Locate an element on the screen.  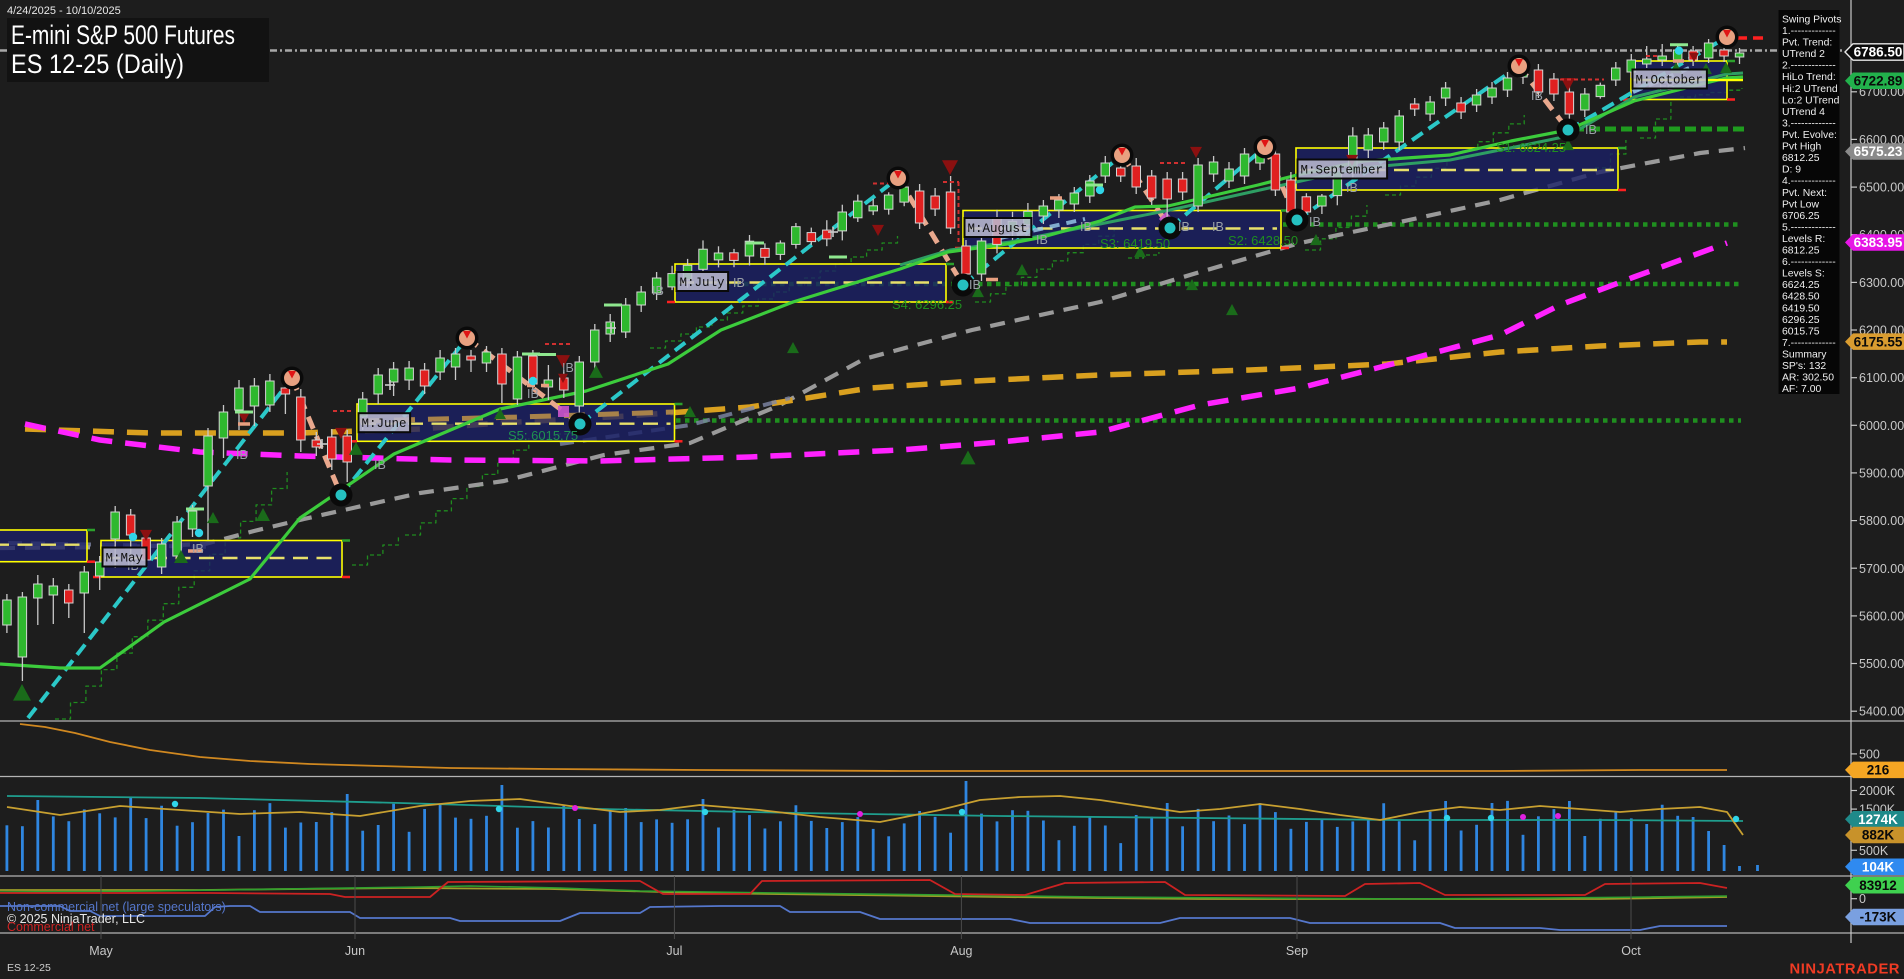
svg-text: 882K is located at coordinates (1878, 835).